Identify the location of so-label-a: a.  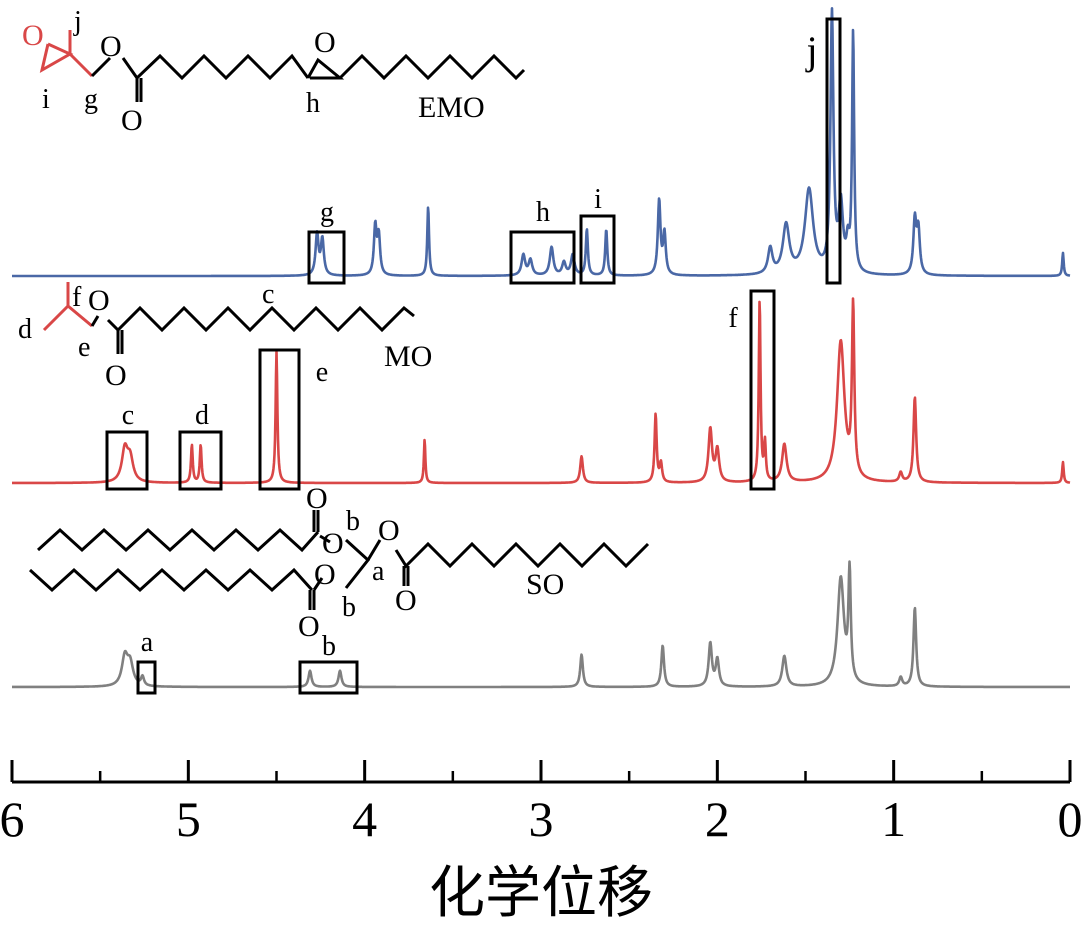
(378, 571).